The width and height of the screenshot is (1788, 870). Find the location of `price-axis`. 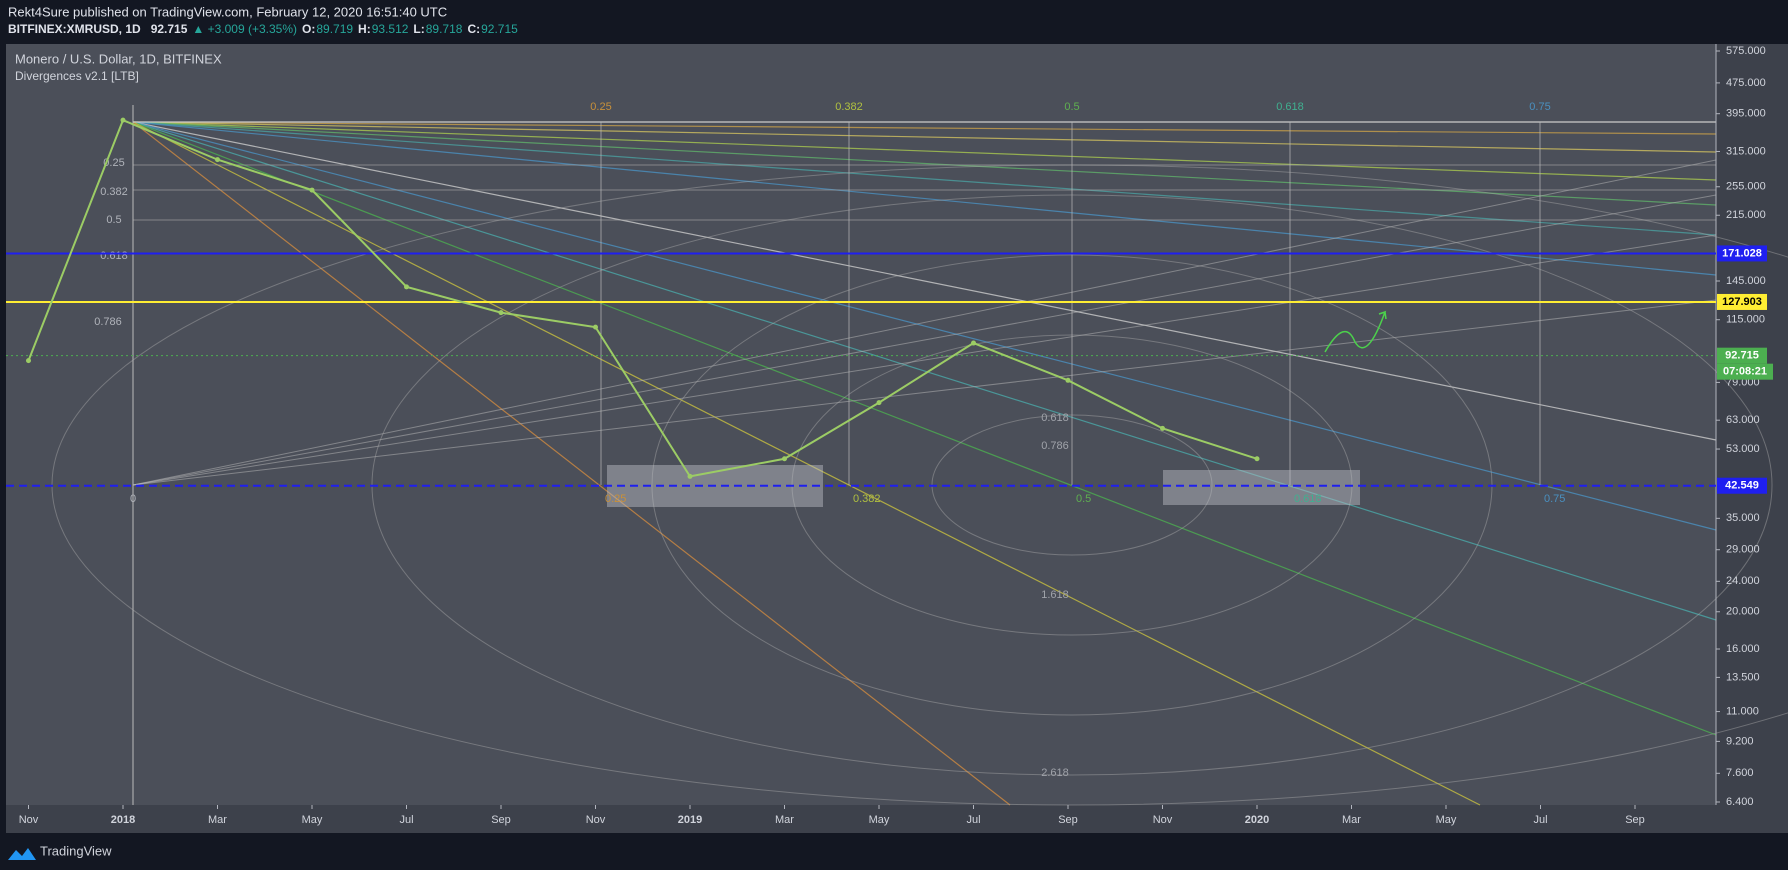

price-axis is located at coordinates (1752, 424).